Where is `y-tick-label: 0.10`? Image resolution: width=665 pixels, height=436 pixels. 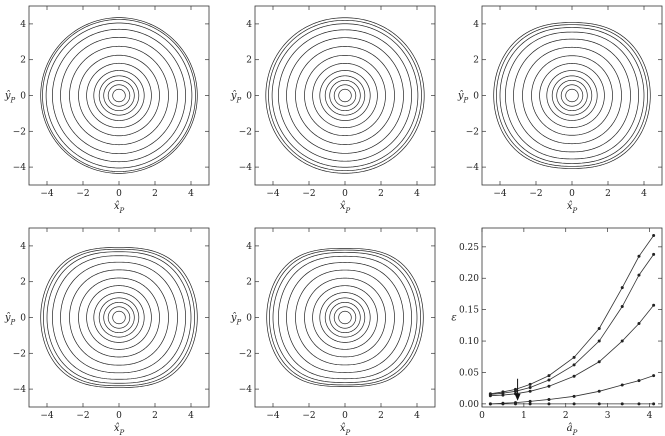
y-tick-label: 0.10 is located at coordinates (469, 342).